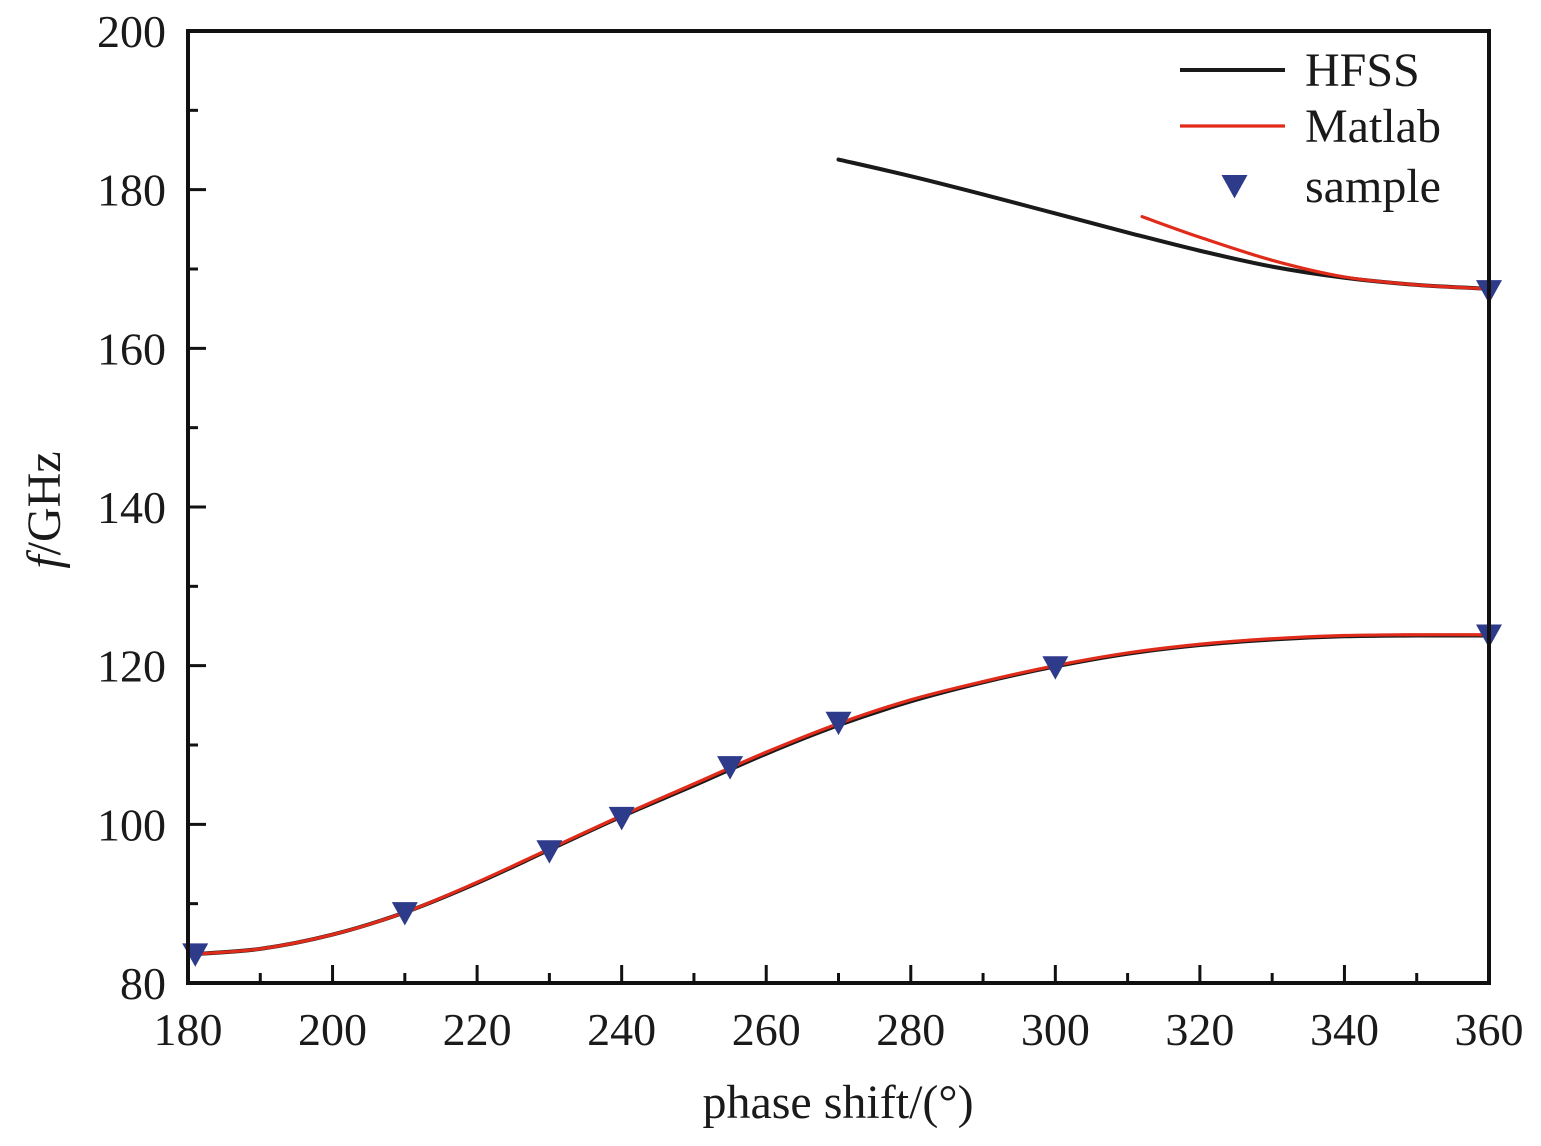 The width and height of the screenshot is (1541, 1146). I want to click on y-tick-label: 200, so click(131, 31).